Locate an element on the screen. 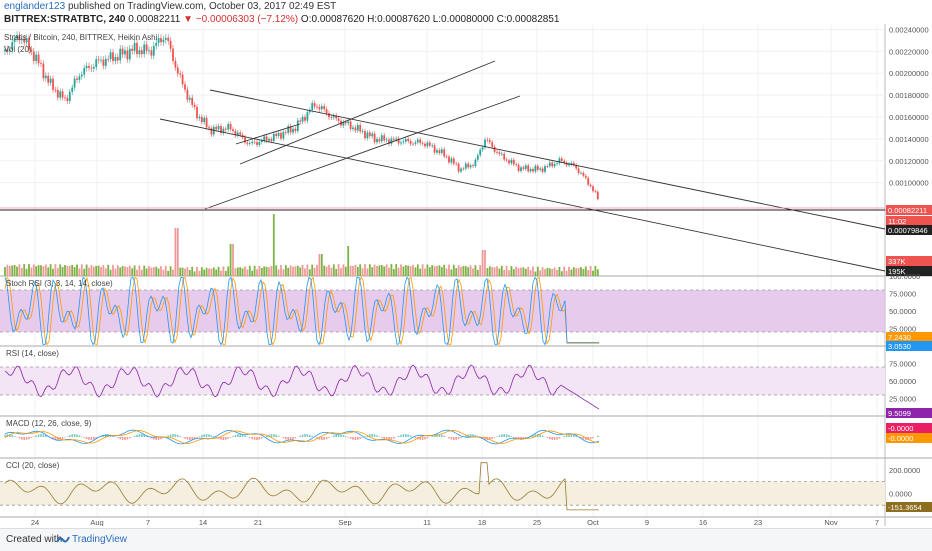 Image resolution: width=932 pixels, height=551 pixels. author-link: englander123 is located at coordinates (34, 6).